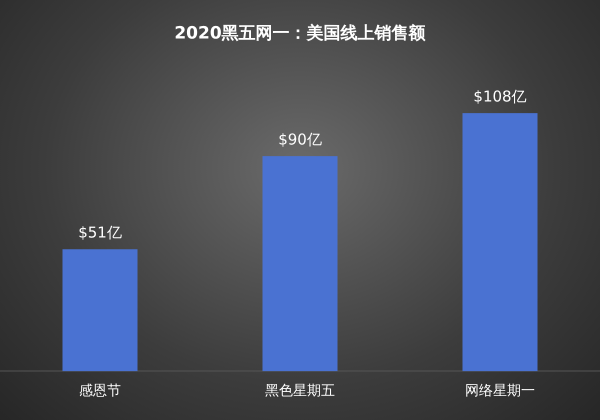 The height and width of the screenshot is (420, 600). What do you see at coordinates (300, 391) in the screenshot?
I see `x-tick-label: 黑色星期五` at bounding box center [300, 391].